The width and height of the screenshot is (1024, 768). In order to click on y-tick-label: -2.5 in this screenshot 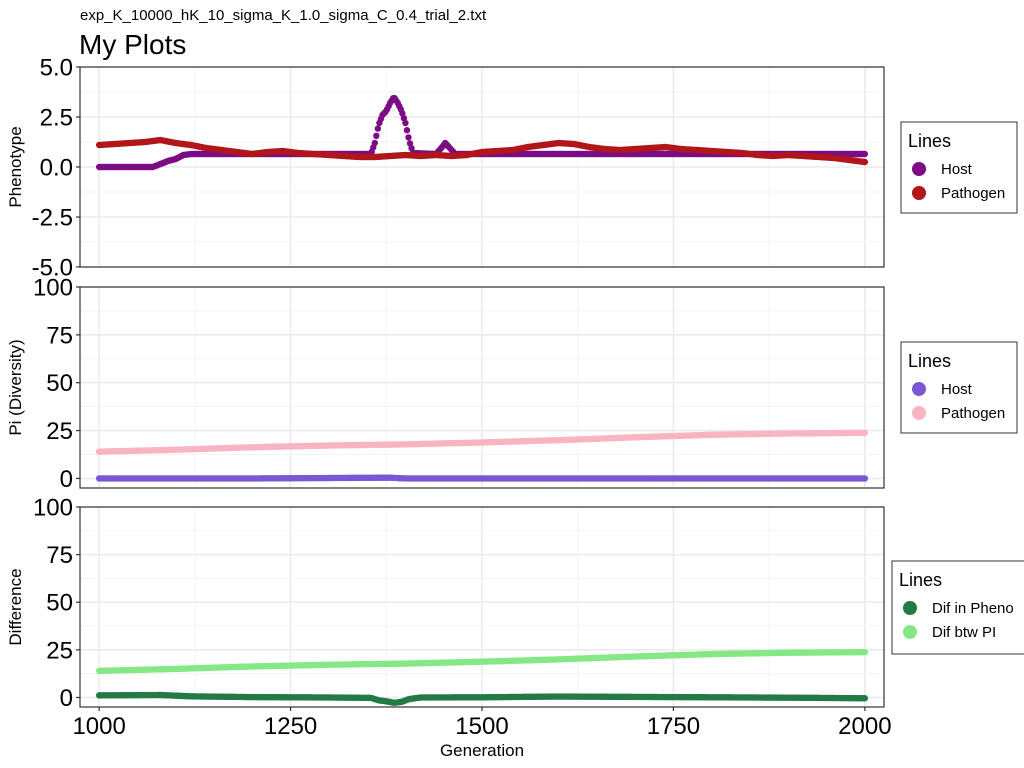, I will do `click(52, 218)`.